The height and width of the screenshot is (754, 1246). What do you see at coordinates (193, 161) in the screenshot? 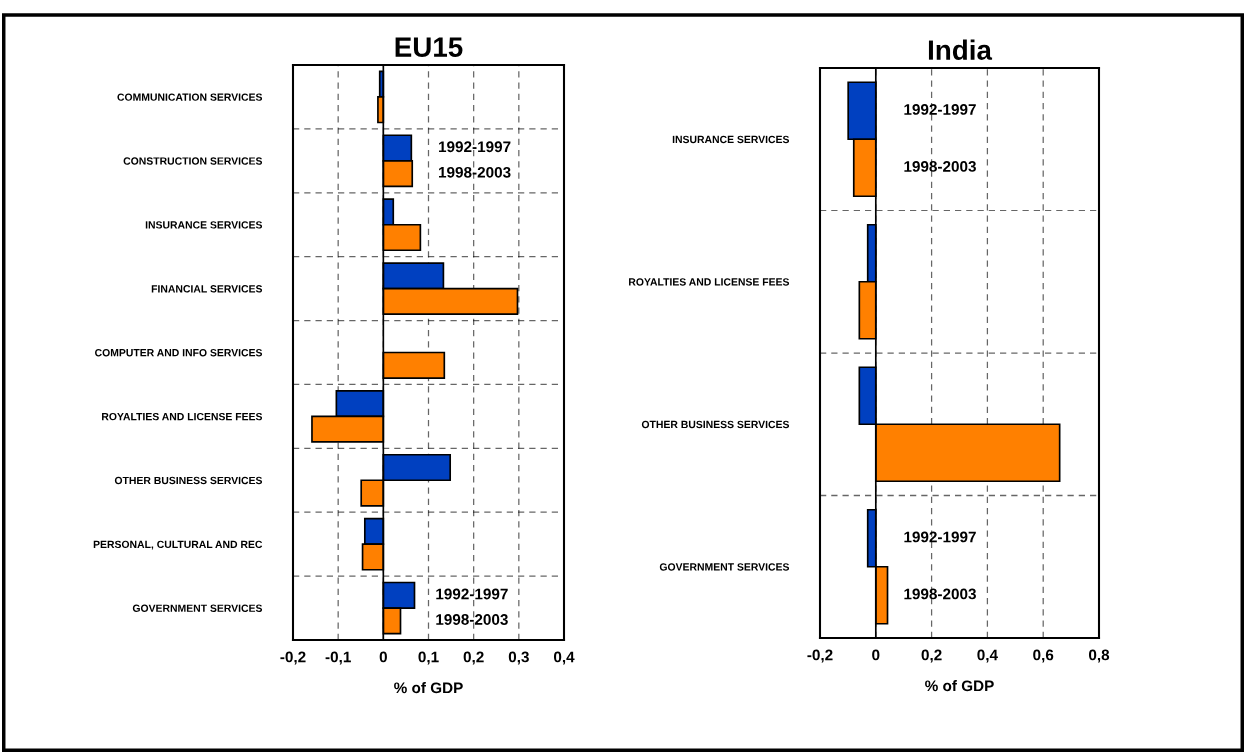
I see `y-tick-label: CONSTRUCTION SERVICES` at bounding box center [193, 161].